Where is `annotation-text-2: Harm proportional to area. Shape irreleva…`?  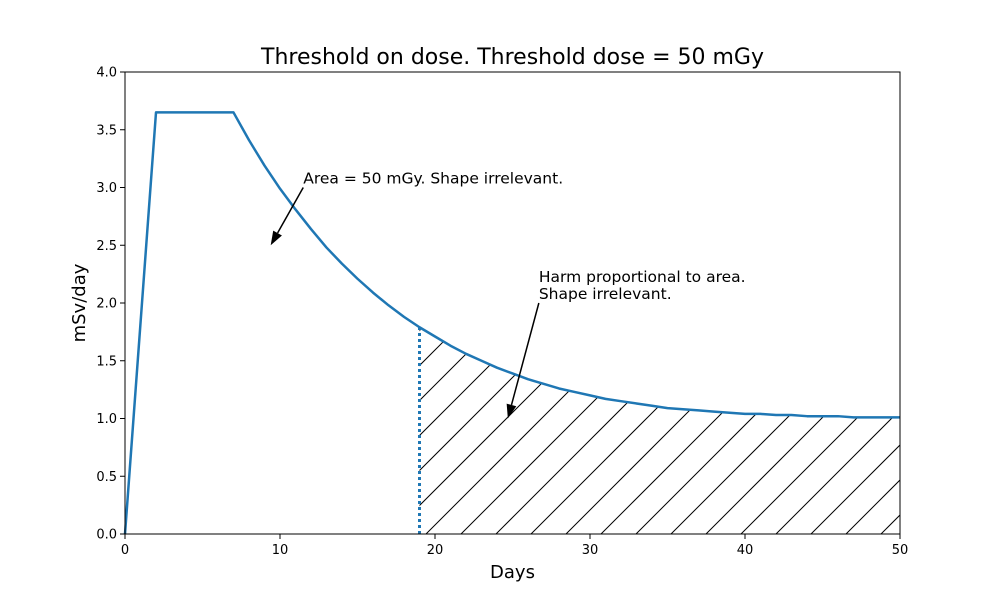
annotation-text-2: Harm proportional to area. Shape irreleva… is located at coordinates (642, 285).